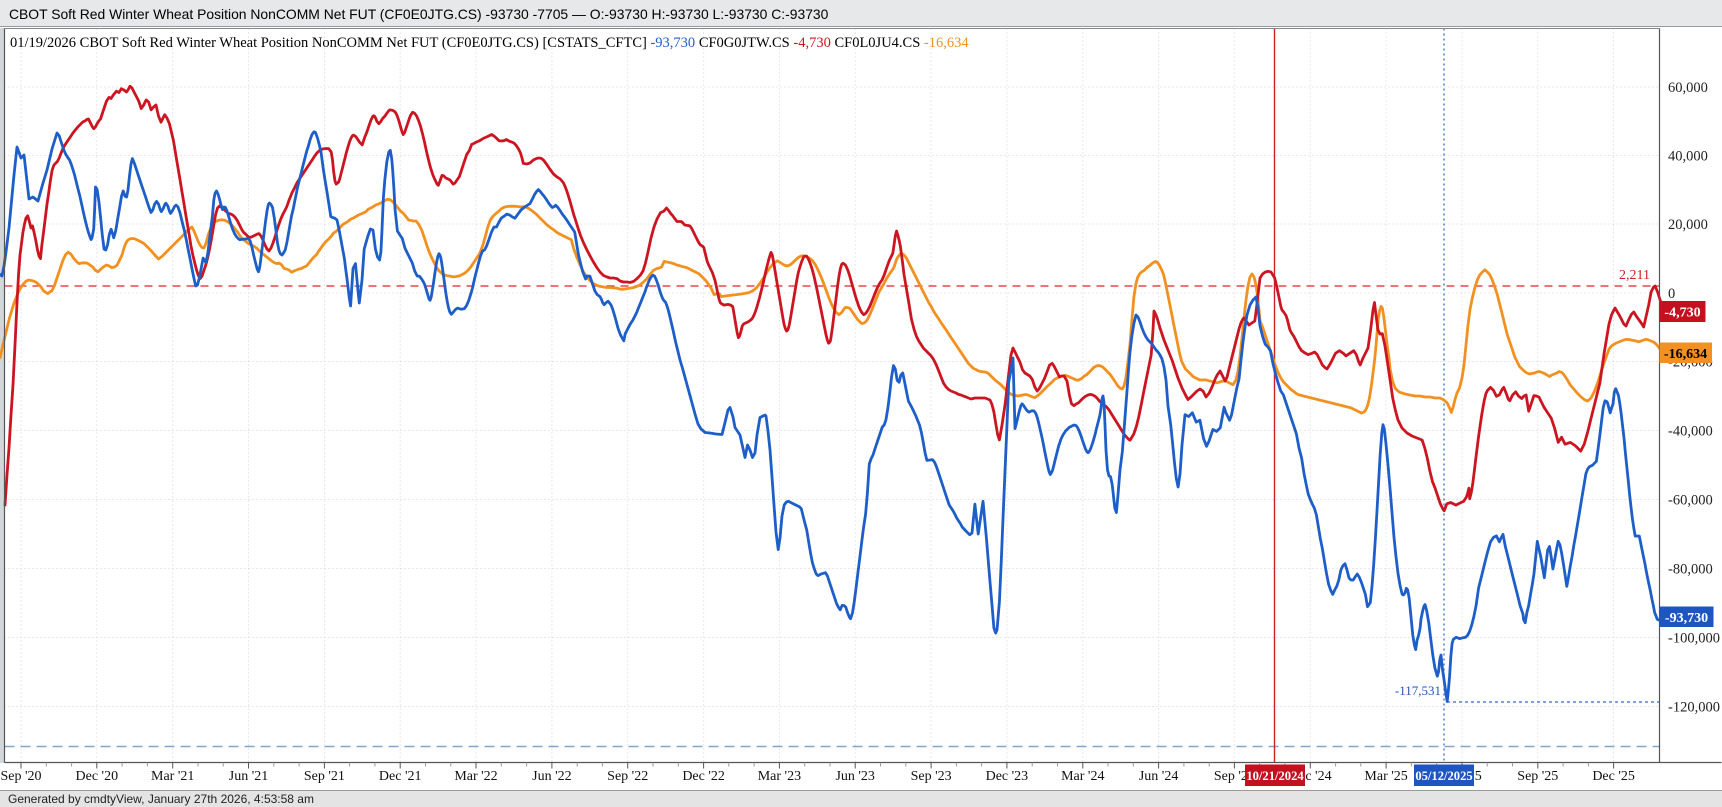 The image size is (1722, 807). I want to click on svg-text: Mar '25, so click(1385, 776).